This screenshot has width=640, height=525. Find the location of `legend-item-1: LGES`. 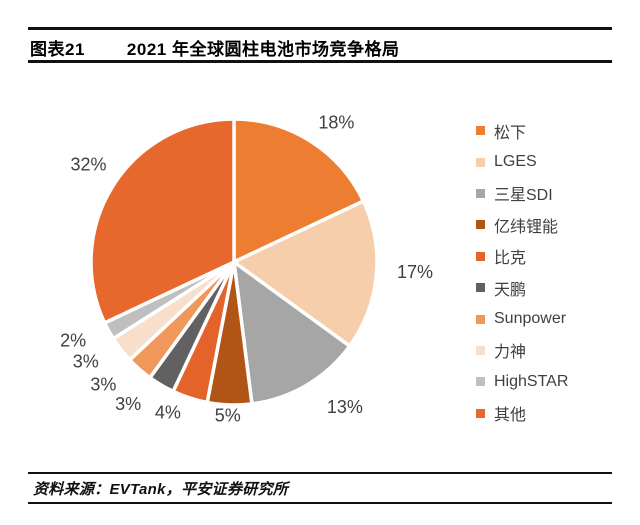

legend-item-1: LGES is located at coordinates (556, 161).